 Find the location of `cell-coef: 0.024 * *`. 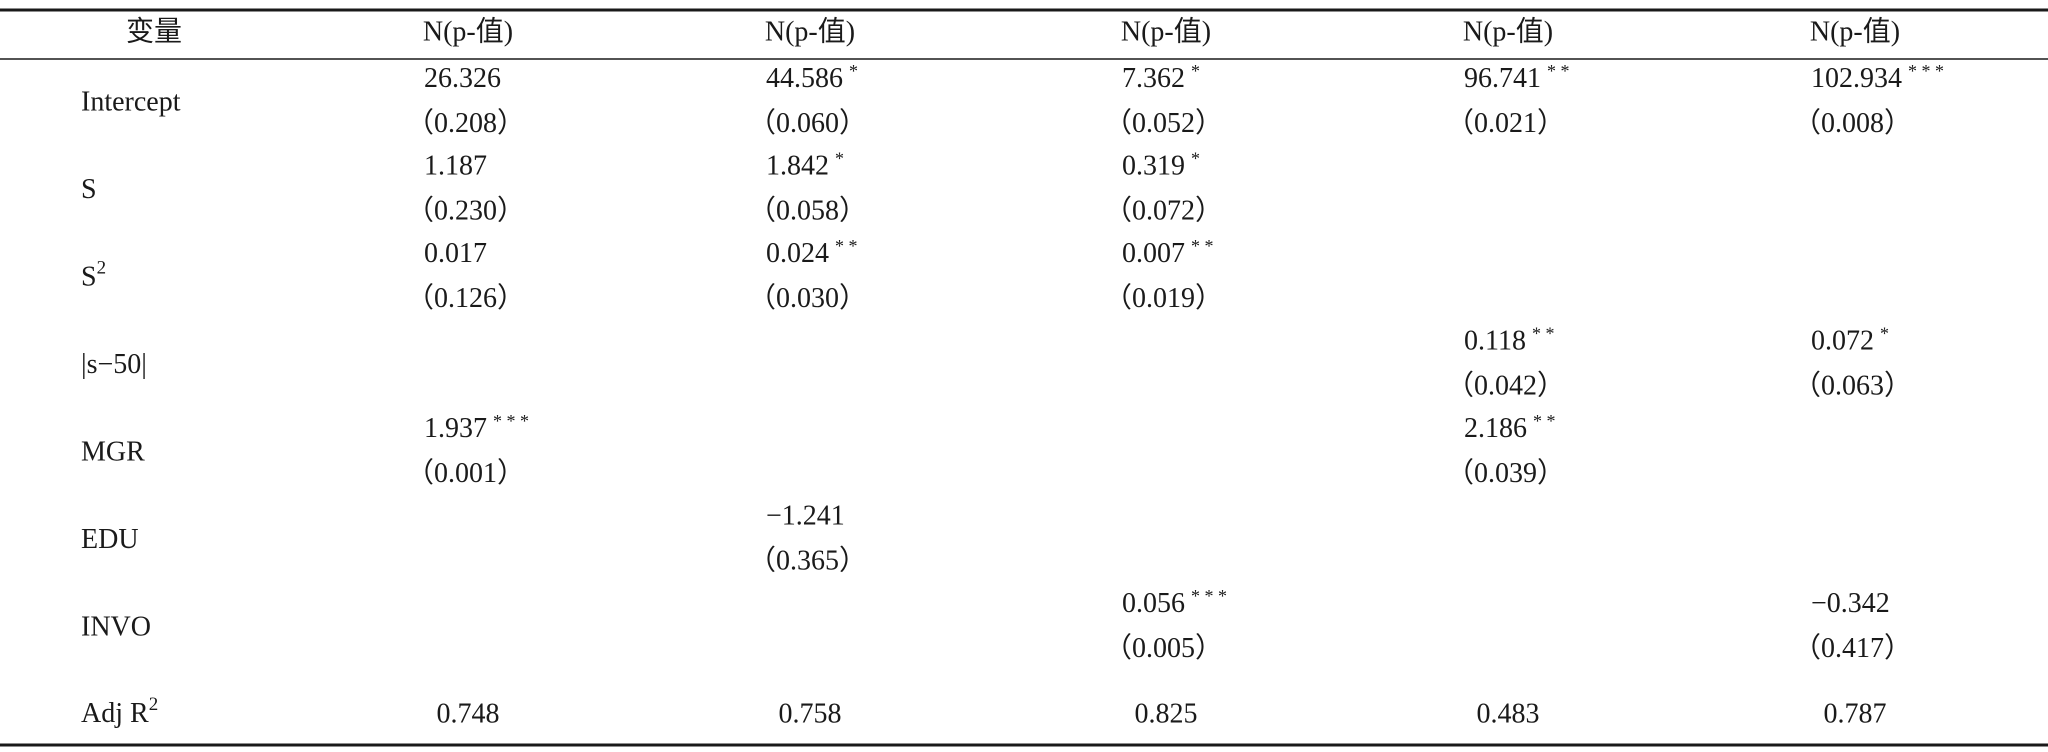

cell-coef: 0.024 * * is located at coordinates (812, 252).